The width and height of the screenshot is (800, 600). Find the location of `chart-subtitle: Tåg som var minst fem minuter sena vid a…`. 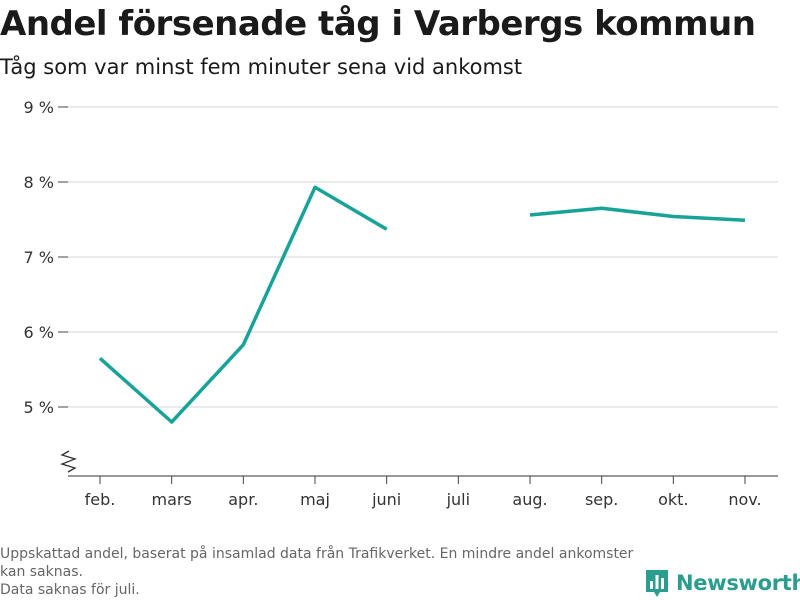

chart-subtitle: Tåg som var minst fem minuter sena vid a… is located at coordinates (261, 67).